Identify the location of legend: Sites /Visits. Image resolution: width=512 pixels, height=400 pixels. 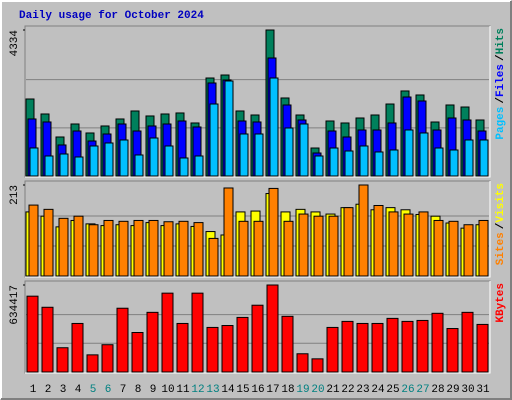
(501, 224).